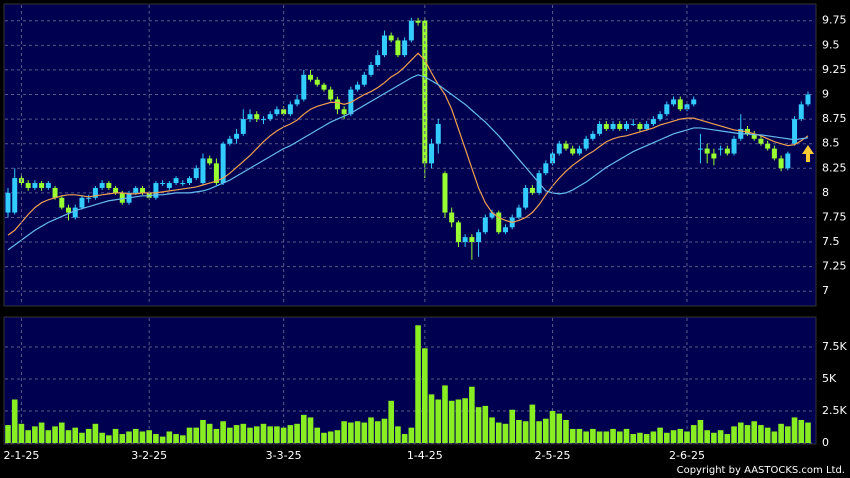 This screenshot has height=478, width=850. I want to click on y-tick-label: 8, so click(825, 192).